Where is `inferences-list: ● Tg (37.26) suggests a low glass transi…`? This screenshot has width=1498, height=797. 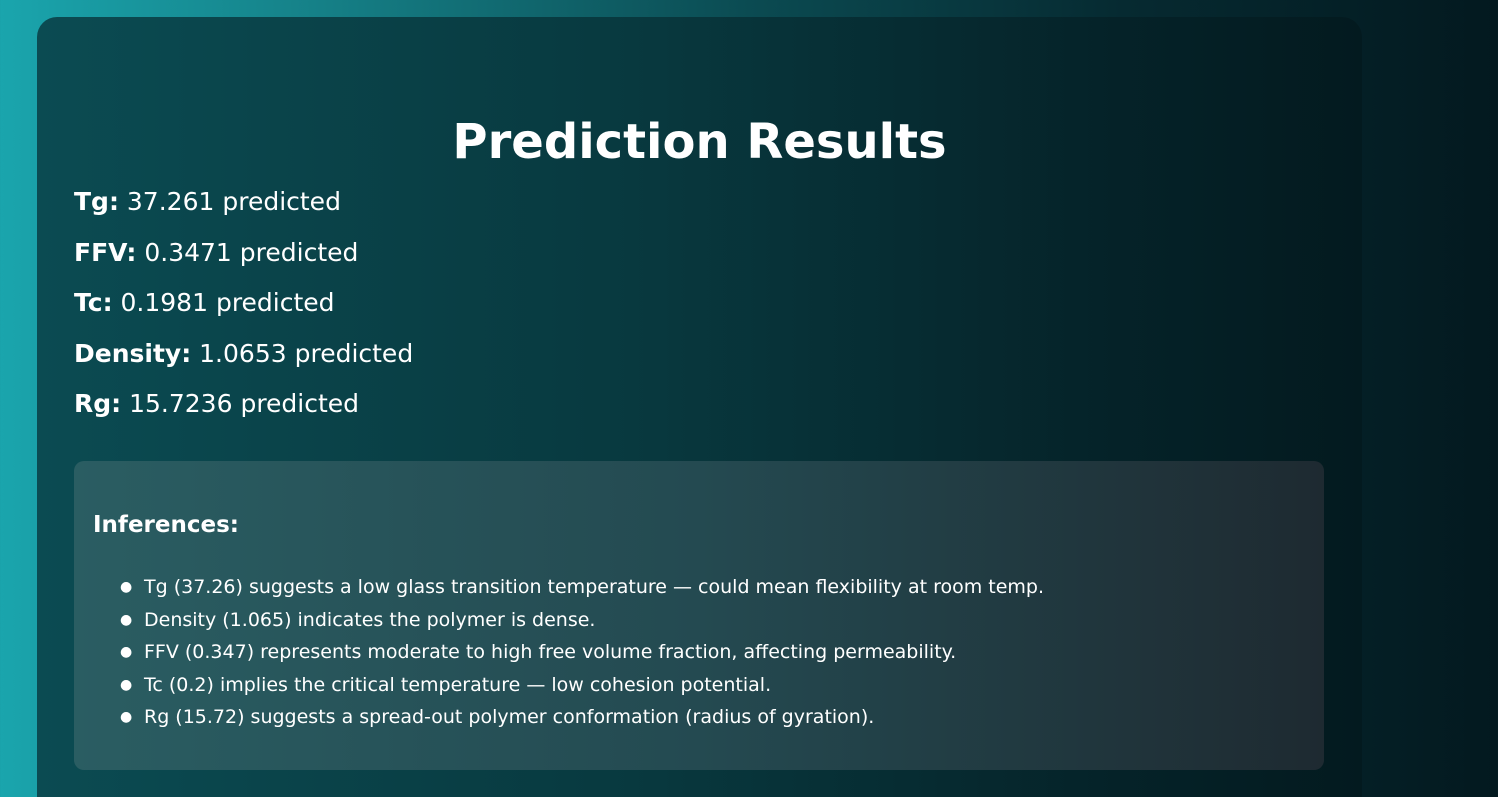 inferences-list: ● Tg (37.26) suggests a low glass transi… is located at coordinates (582, 652).